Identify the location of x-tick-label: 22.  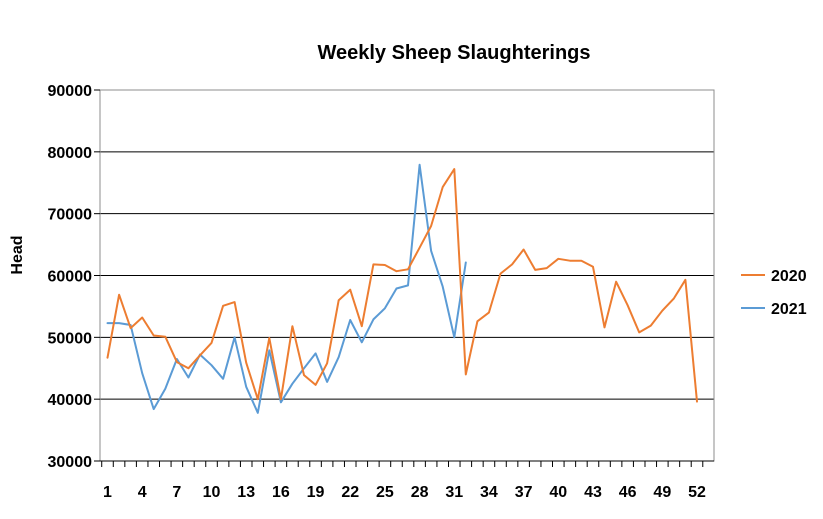
(350, 492).